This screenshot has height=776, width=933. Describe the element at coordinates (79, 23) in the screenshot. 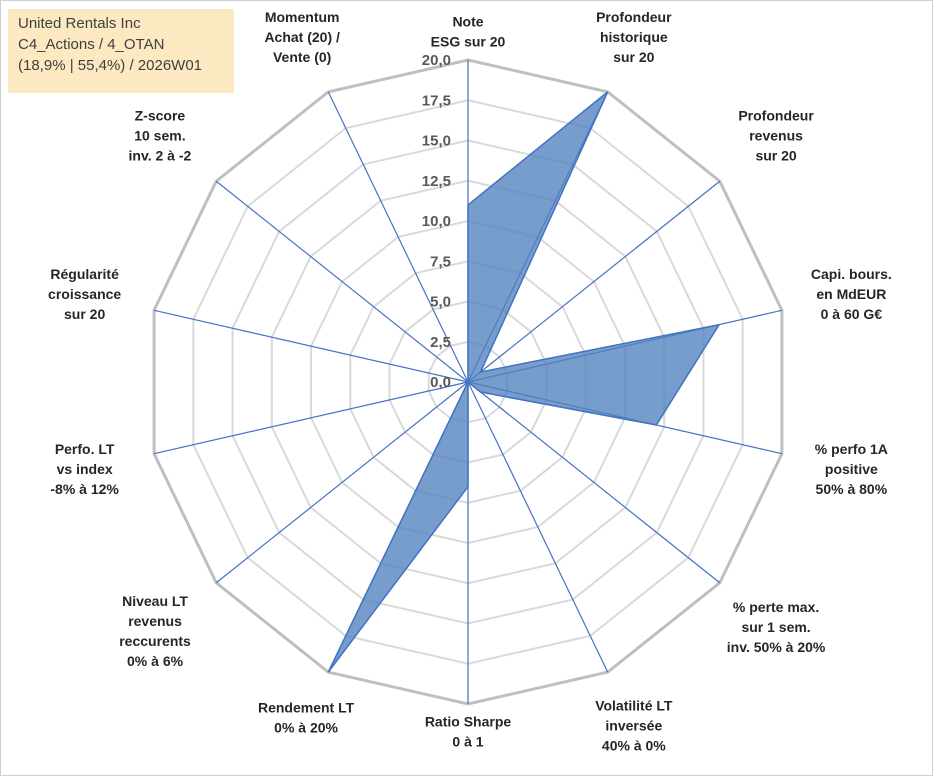

I see `company-name: United Rentals Inc` at that location.